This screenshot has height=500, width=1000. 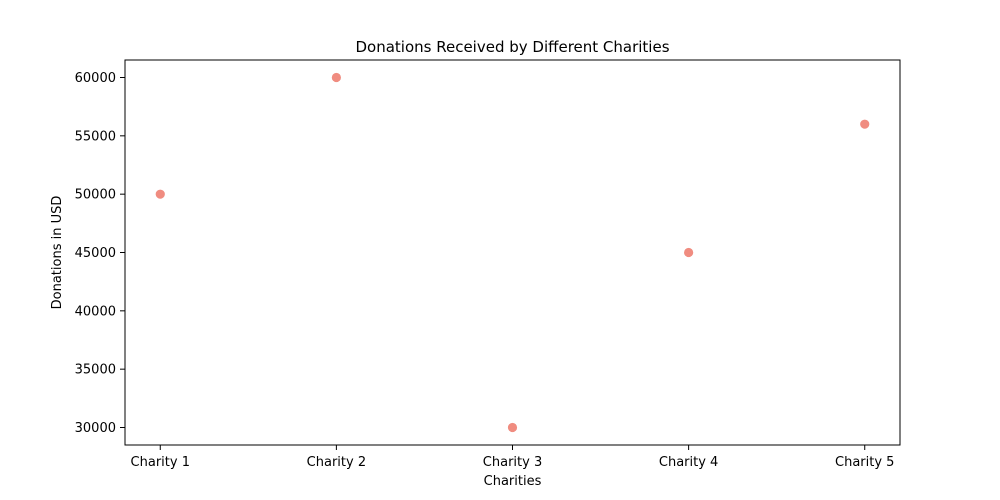 I want to click on x-tick-label: Charity 2, so click(x=336, y=462).